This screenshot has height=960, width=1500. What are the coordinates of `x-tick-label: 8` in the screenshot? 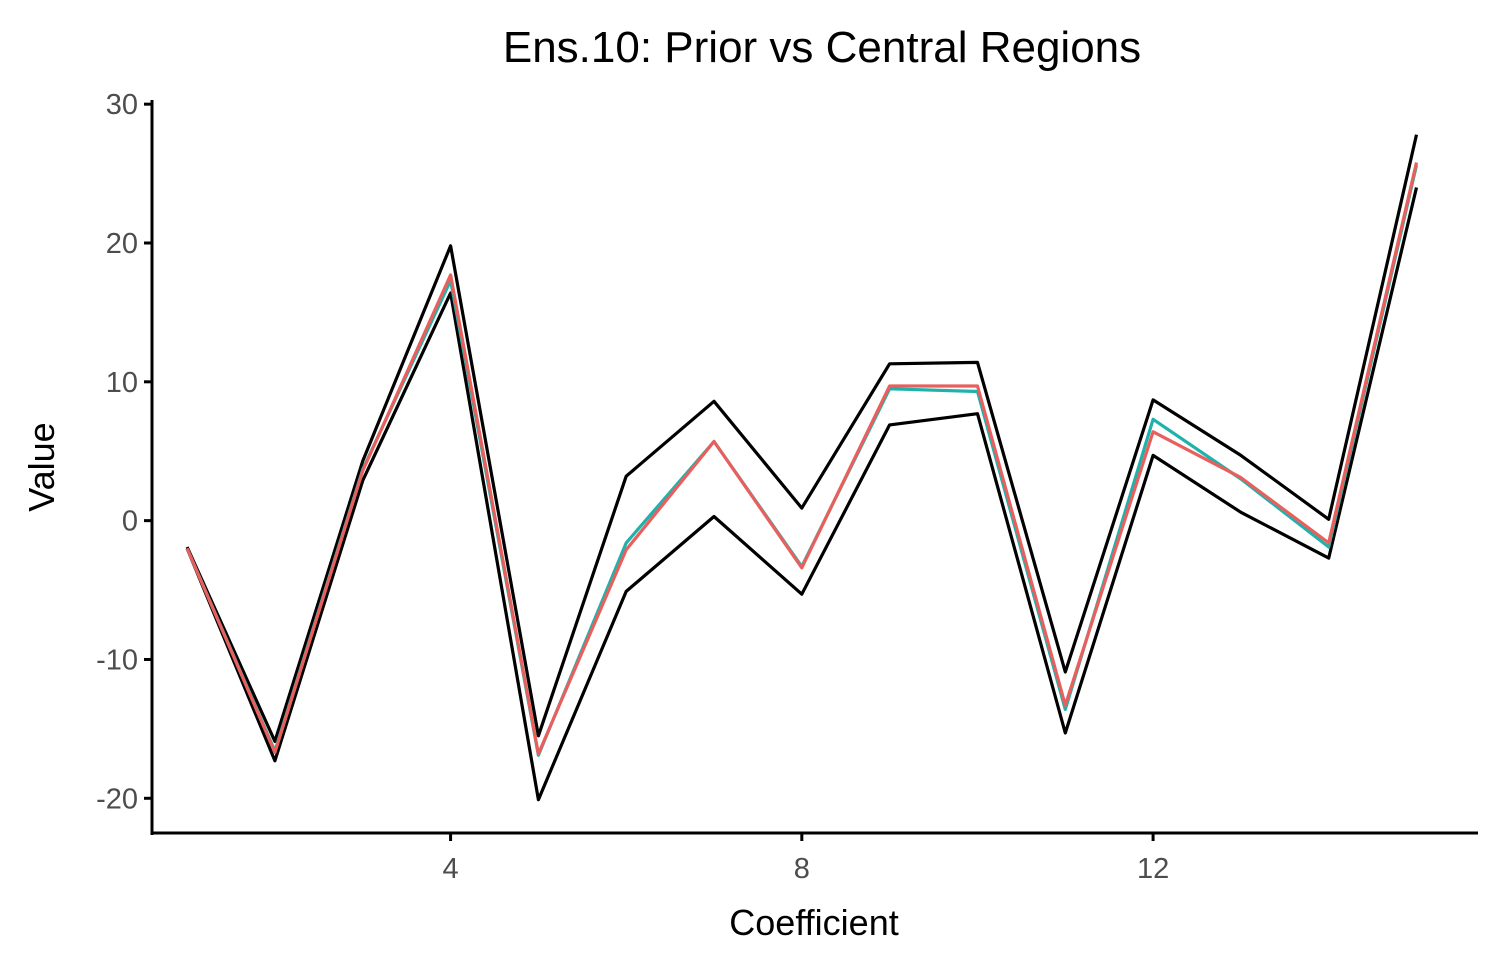 It's located at (802, 869).